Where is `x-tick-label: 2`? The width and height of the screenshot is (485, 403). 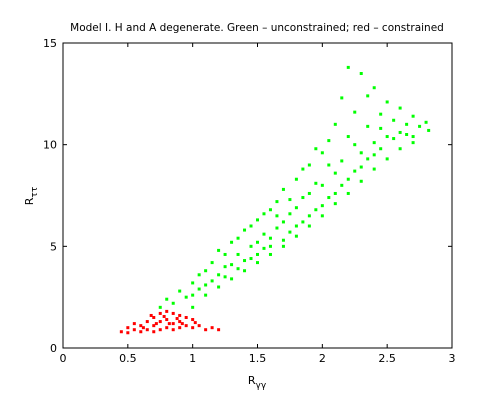 x-tick-label: 2 is located at coordinates (322, 358).